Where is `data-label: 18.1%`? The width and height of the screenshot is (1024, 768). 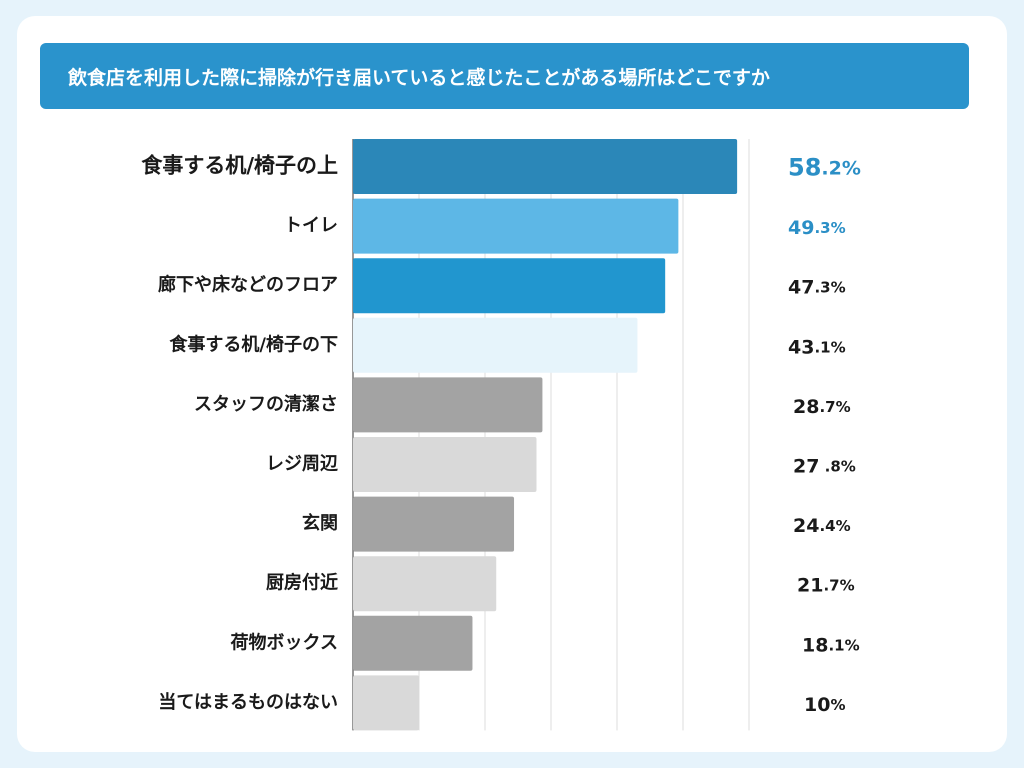 data-label: 18.1% is located at coordinates (831, 645).